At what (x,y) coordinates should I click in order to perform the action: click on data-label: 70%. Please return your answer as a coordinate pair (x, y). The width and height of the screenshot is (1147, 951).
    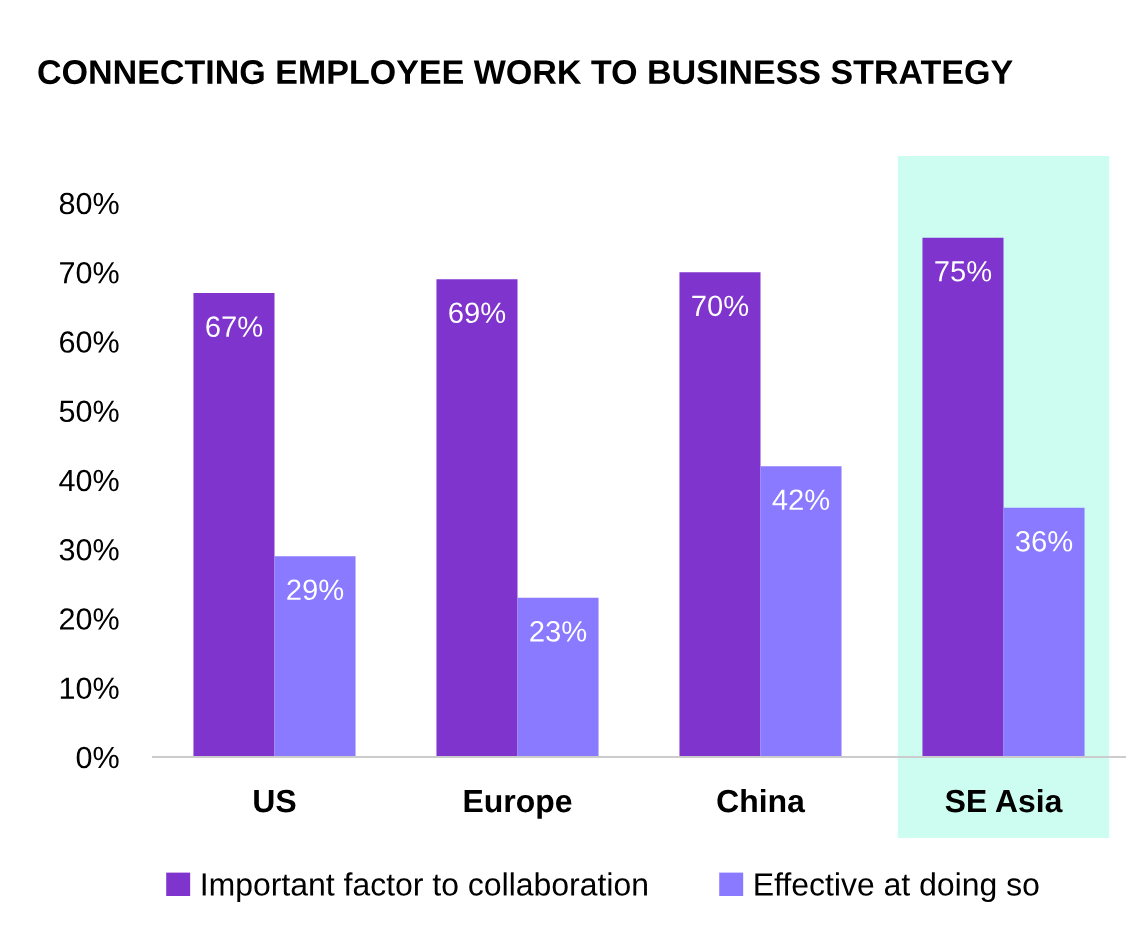
    Looking at the image, I should click on (720, 306).